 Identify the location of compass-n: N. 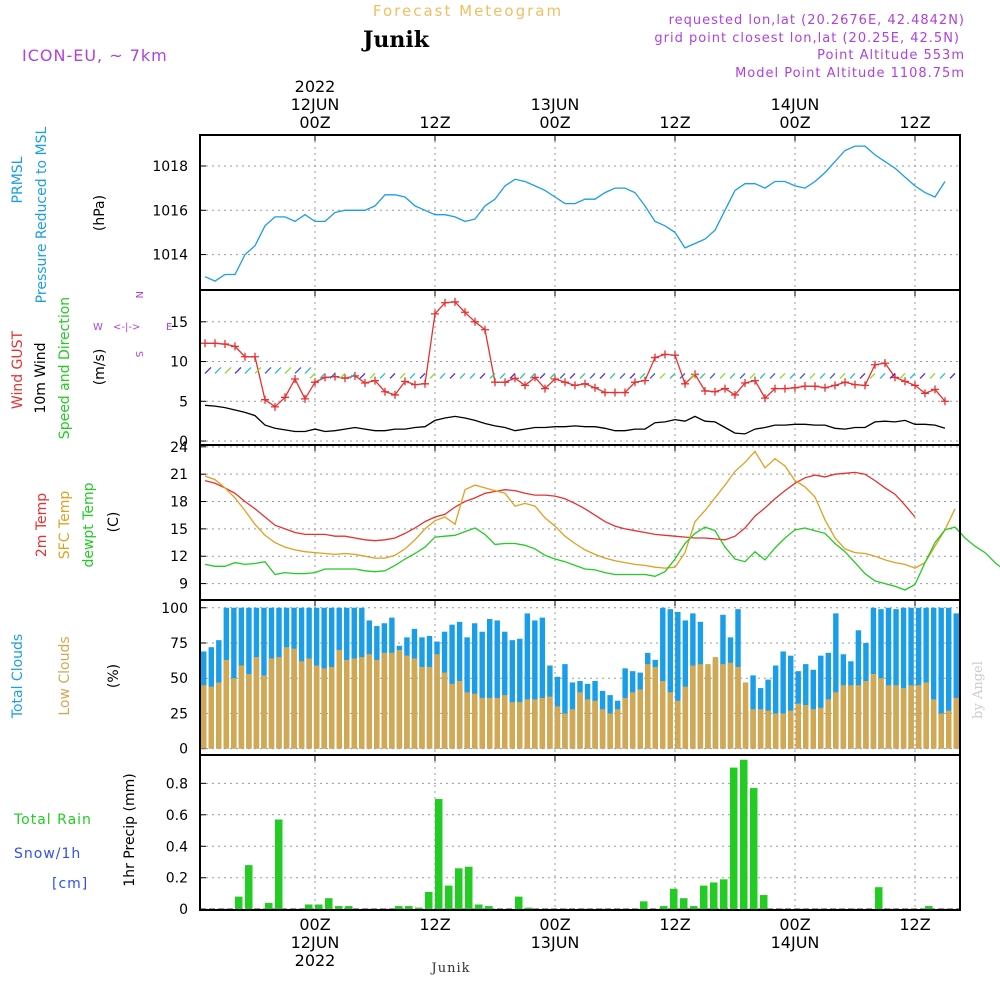
(138, 294).